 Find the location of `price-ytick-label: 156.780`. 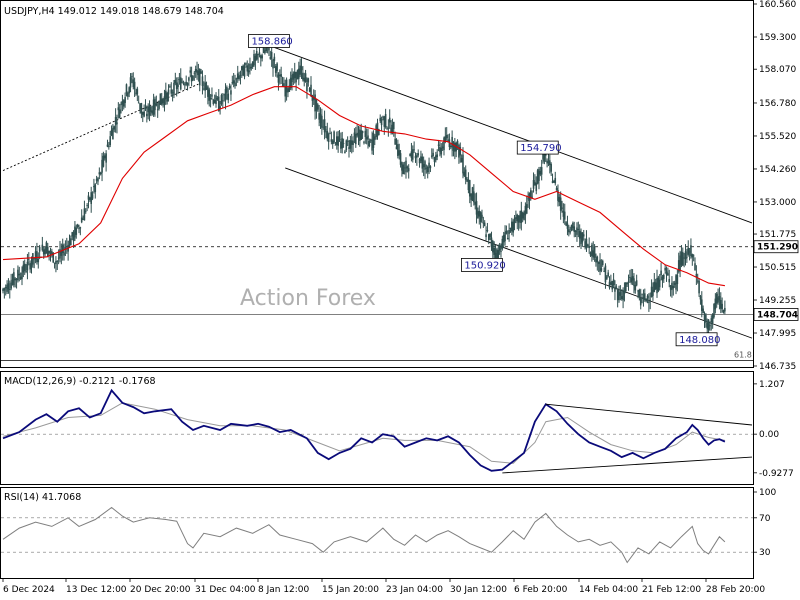

price-ytick-label: 156.780 is located at coordinates (777, 104).